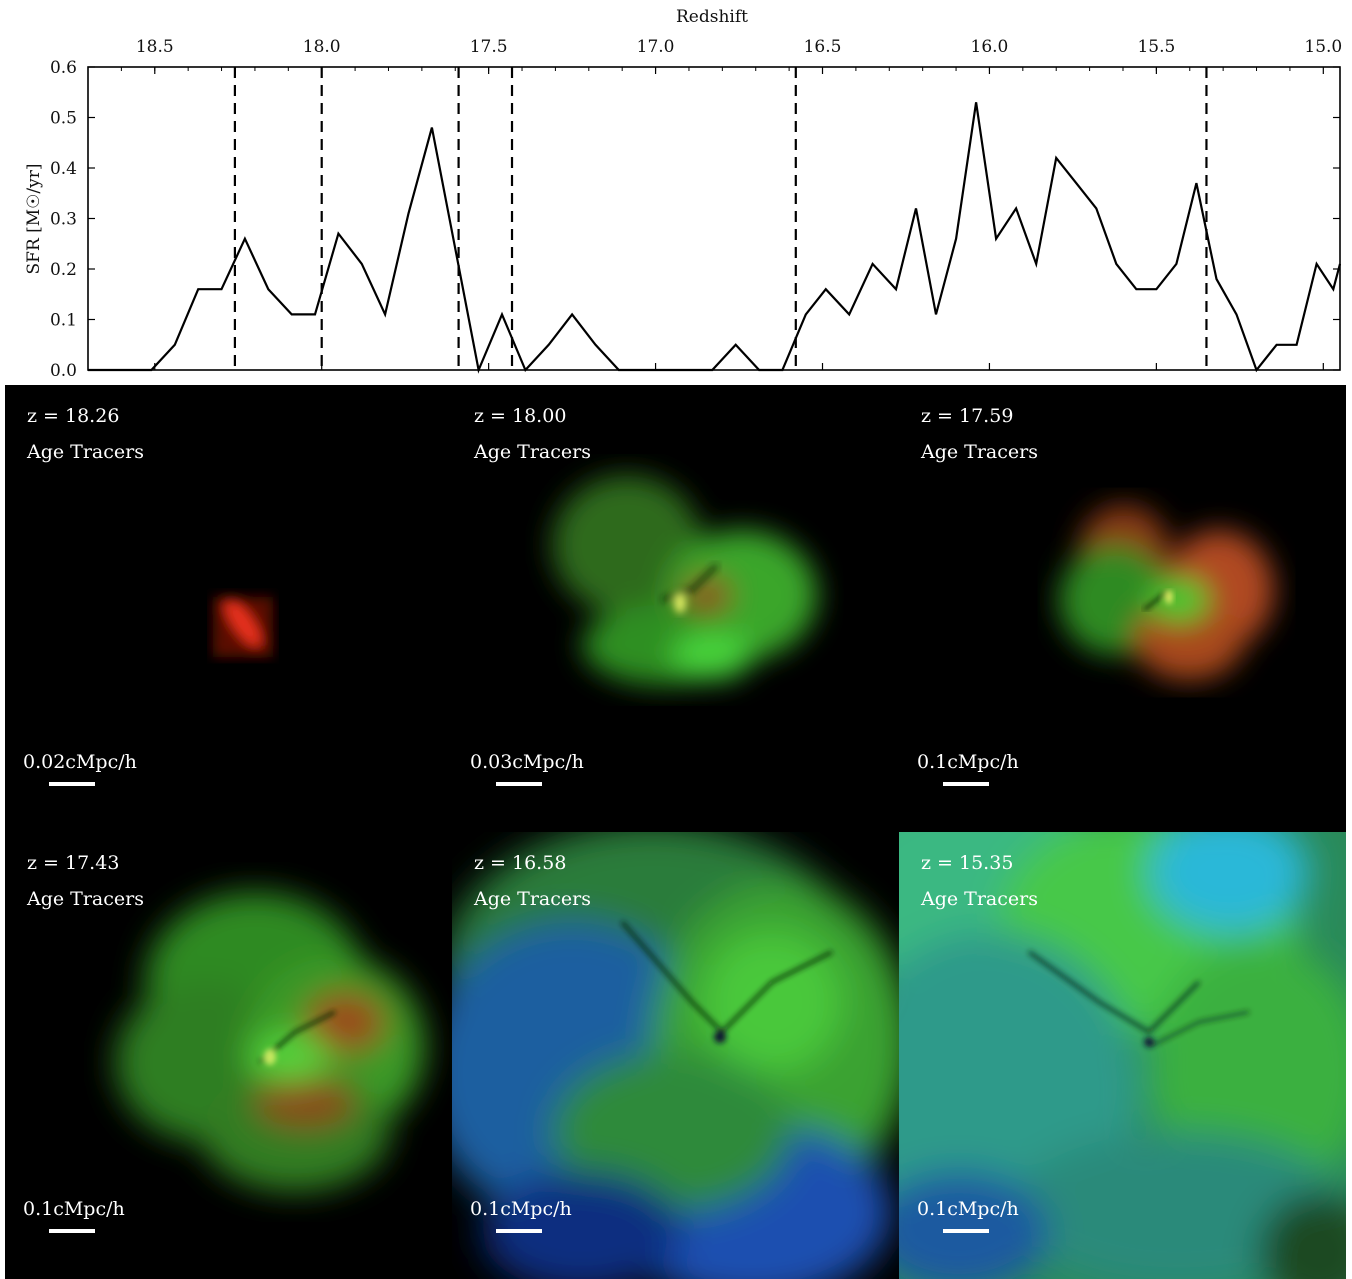  I want to click on y-axis-title: SFR [M☉/yr], so click(34, 218).